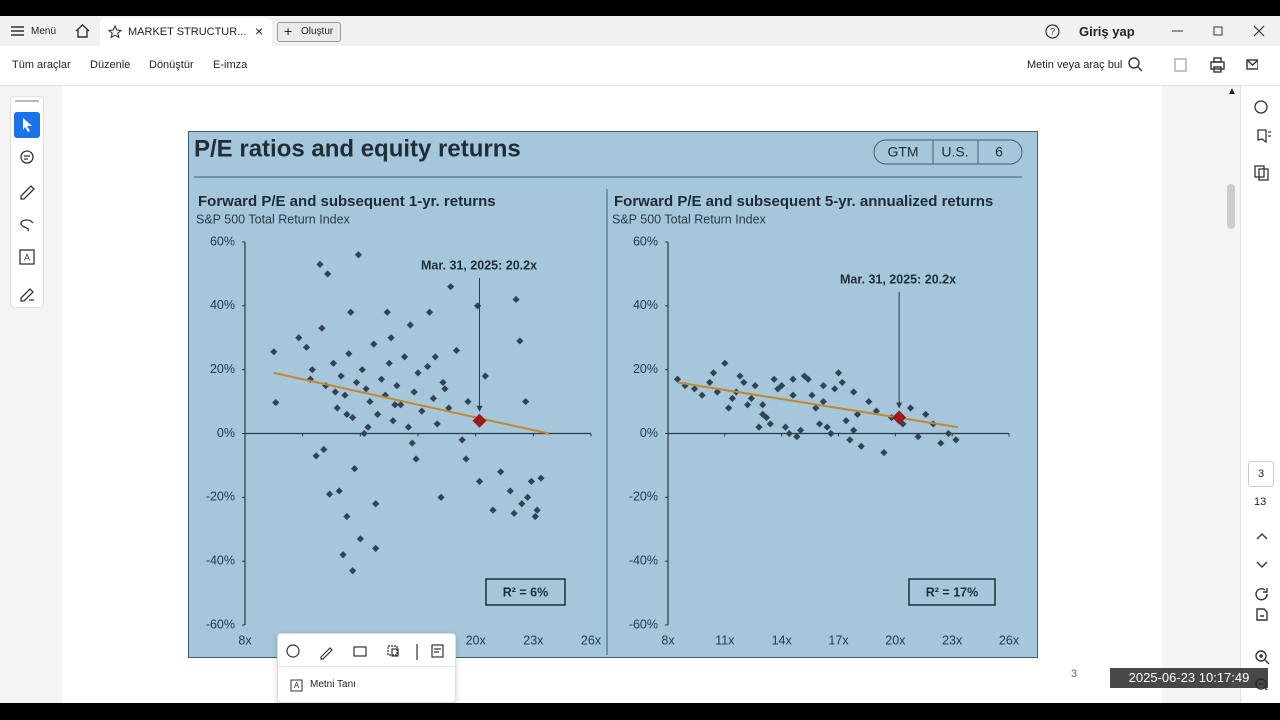 The width and height of the screenshot is (1280, 720). What do you see at coordinates (838, 640) in the screenshot?
I see `x-tick-label: 17x` at bounding box center [838, 640].